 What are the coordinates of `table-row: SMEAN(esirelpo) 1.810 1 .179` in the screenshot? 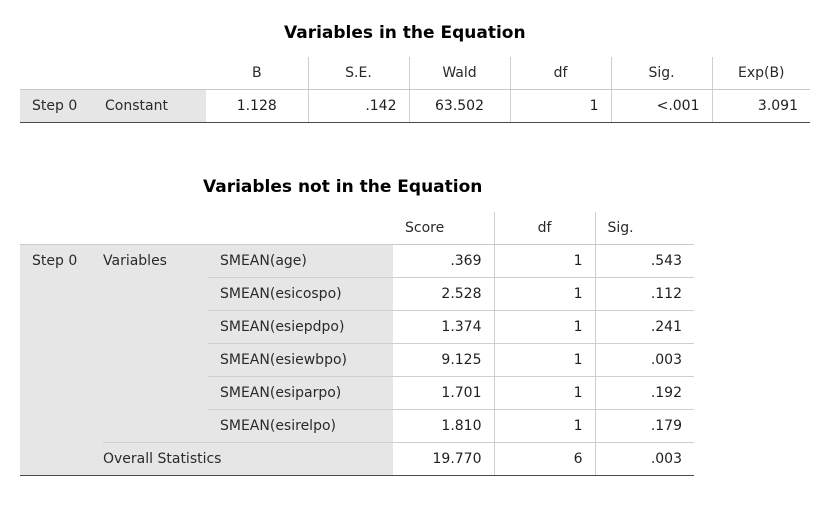 It's located at (357, 426).